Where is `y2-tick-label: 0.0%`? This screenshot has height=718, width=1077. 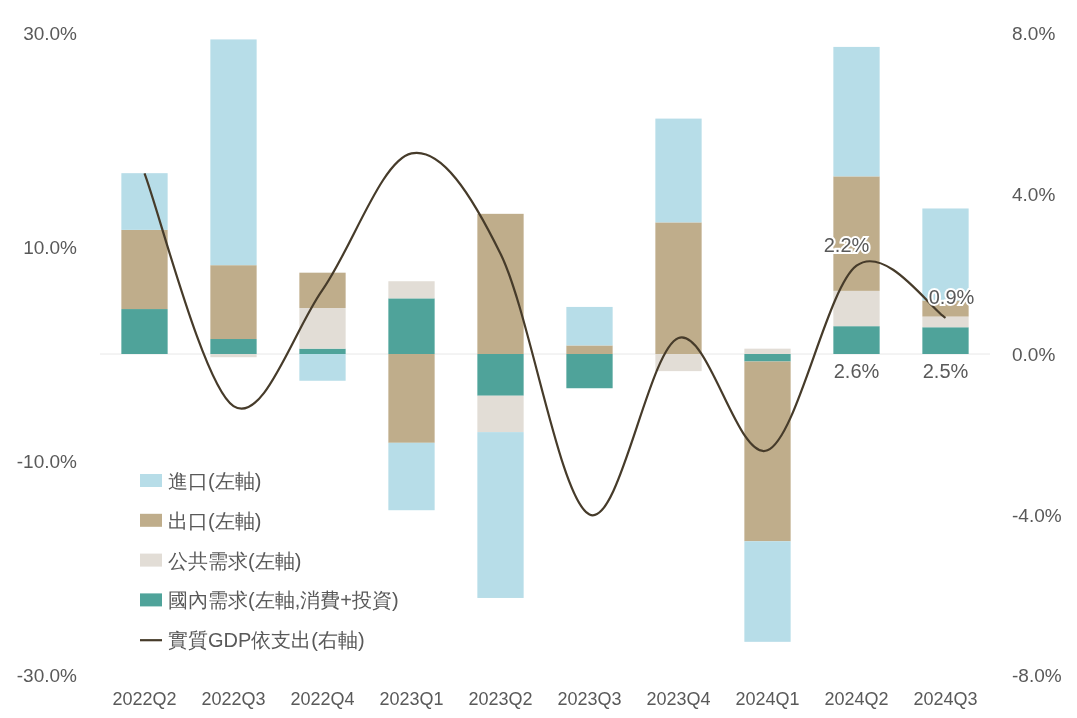 y2-tick-label: 0.0% is located at coordinates (1034, 354).